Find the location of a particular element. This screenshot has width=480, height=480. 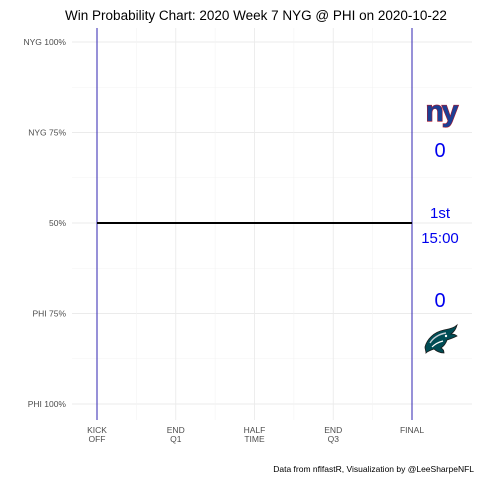

x-tick-label: HALF TIME is located at coordinates (255, 434).